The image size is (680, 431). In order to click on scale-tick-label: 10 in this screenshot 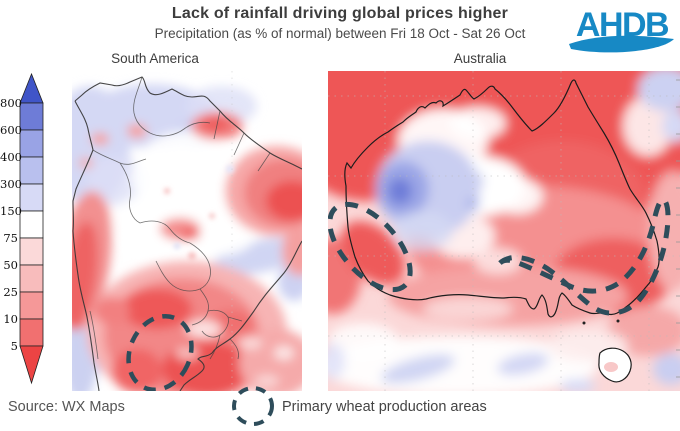, I will do `click(10, 319)`.